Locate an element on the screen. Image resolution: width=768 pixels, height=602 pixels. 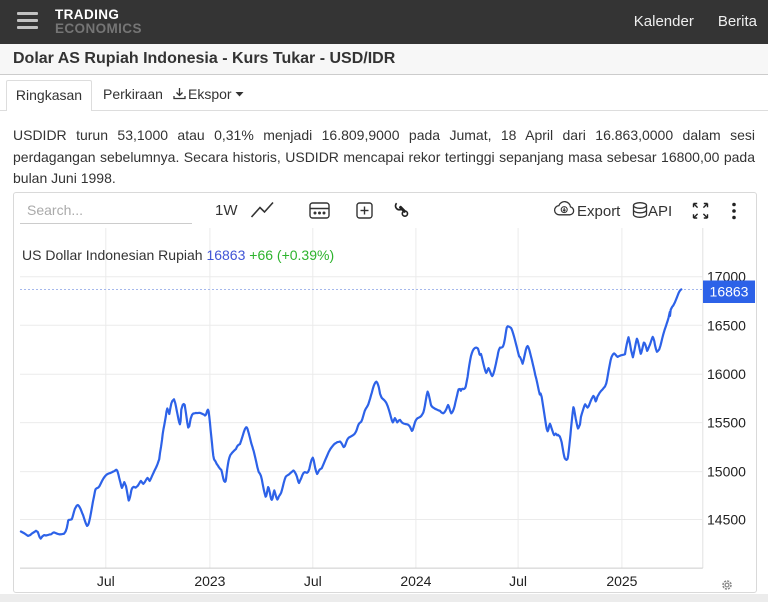
svg-text: 16000 is located at coordinates (726, 374).